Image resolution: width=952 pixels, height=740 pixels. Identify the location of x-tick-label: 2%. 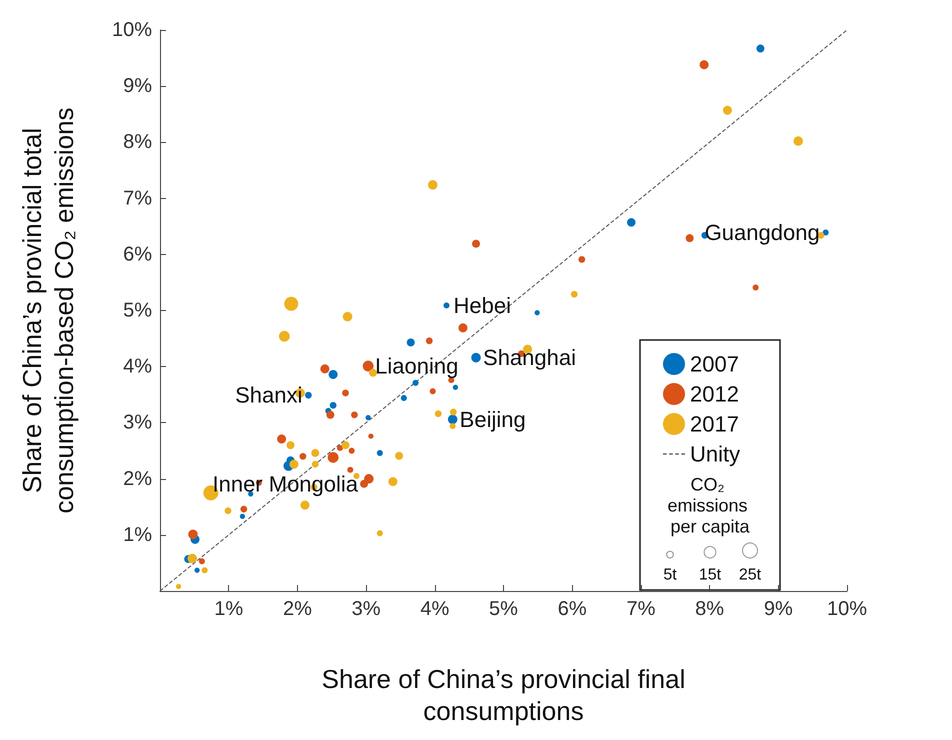
(297, 609).